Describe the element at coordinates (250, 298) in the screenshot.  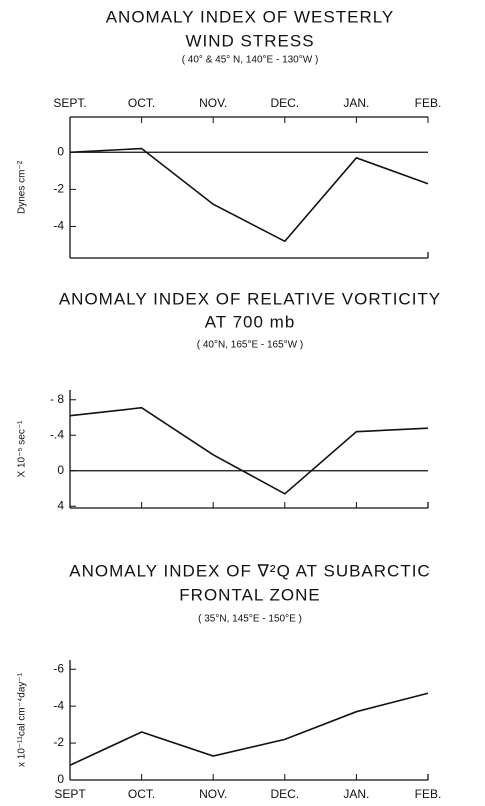
I see `chart-title: ANOMALY INDEX OF RELATIVE VORTICITY` at that location.